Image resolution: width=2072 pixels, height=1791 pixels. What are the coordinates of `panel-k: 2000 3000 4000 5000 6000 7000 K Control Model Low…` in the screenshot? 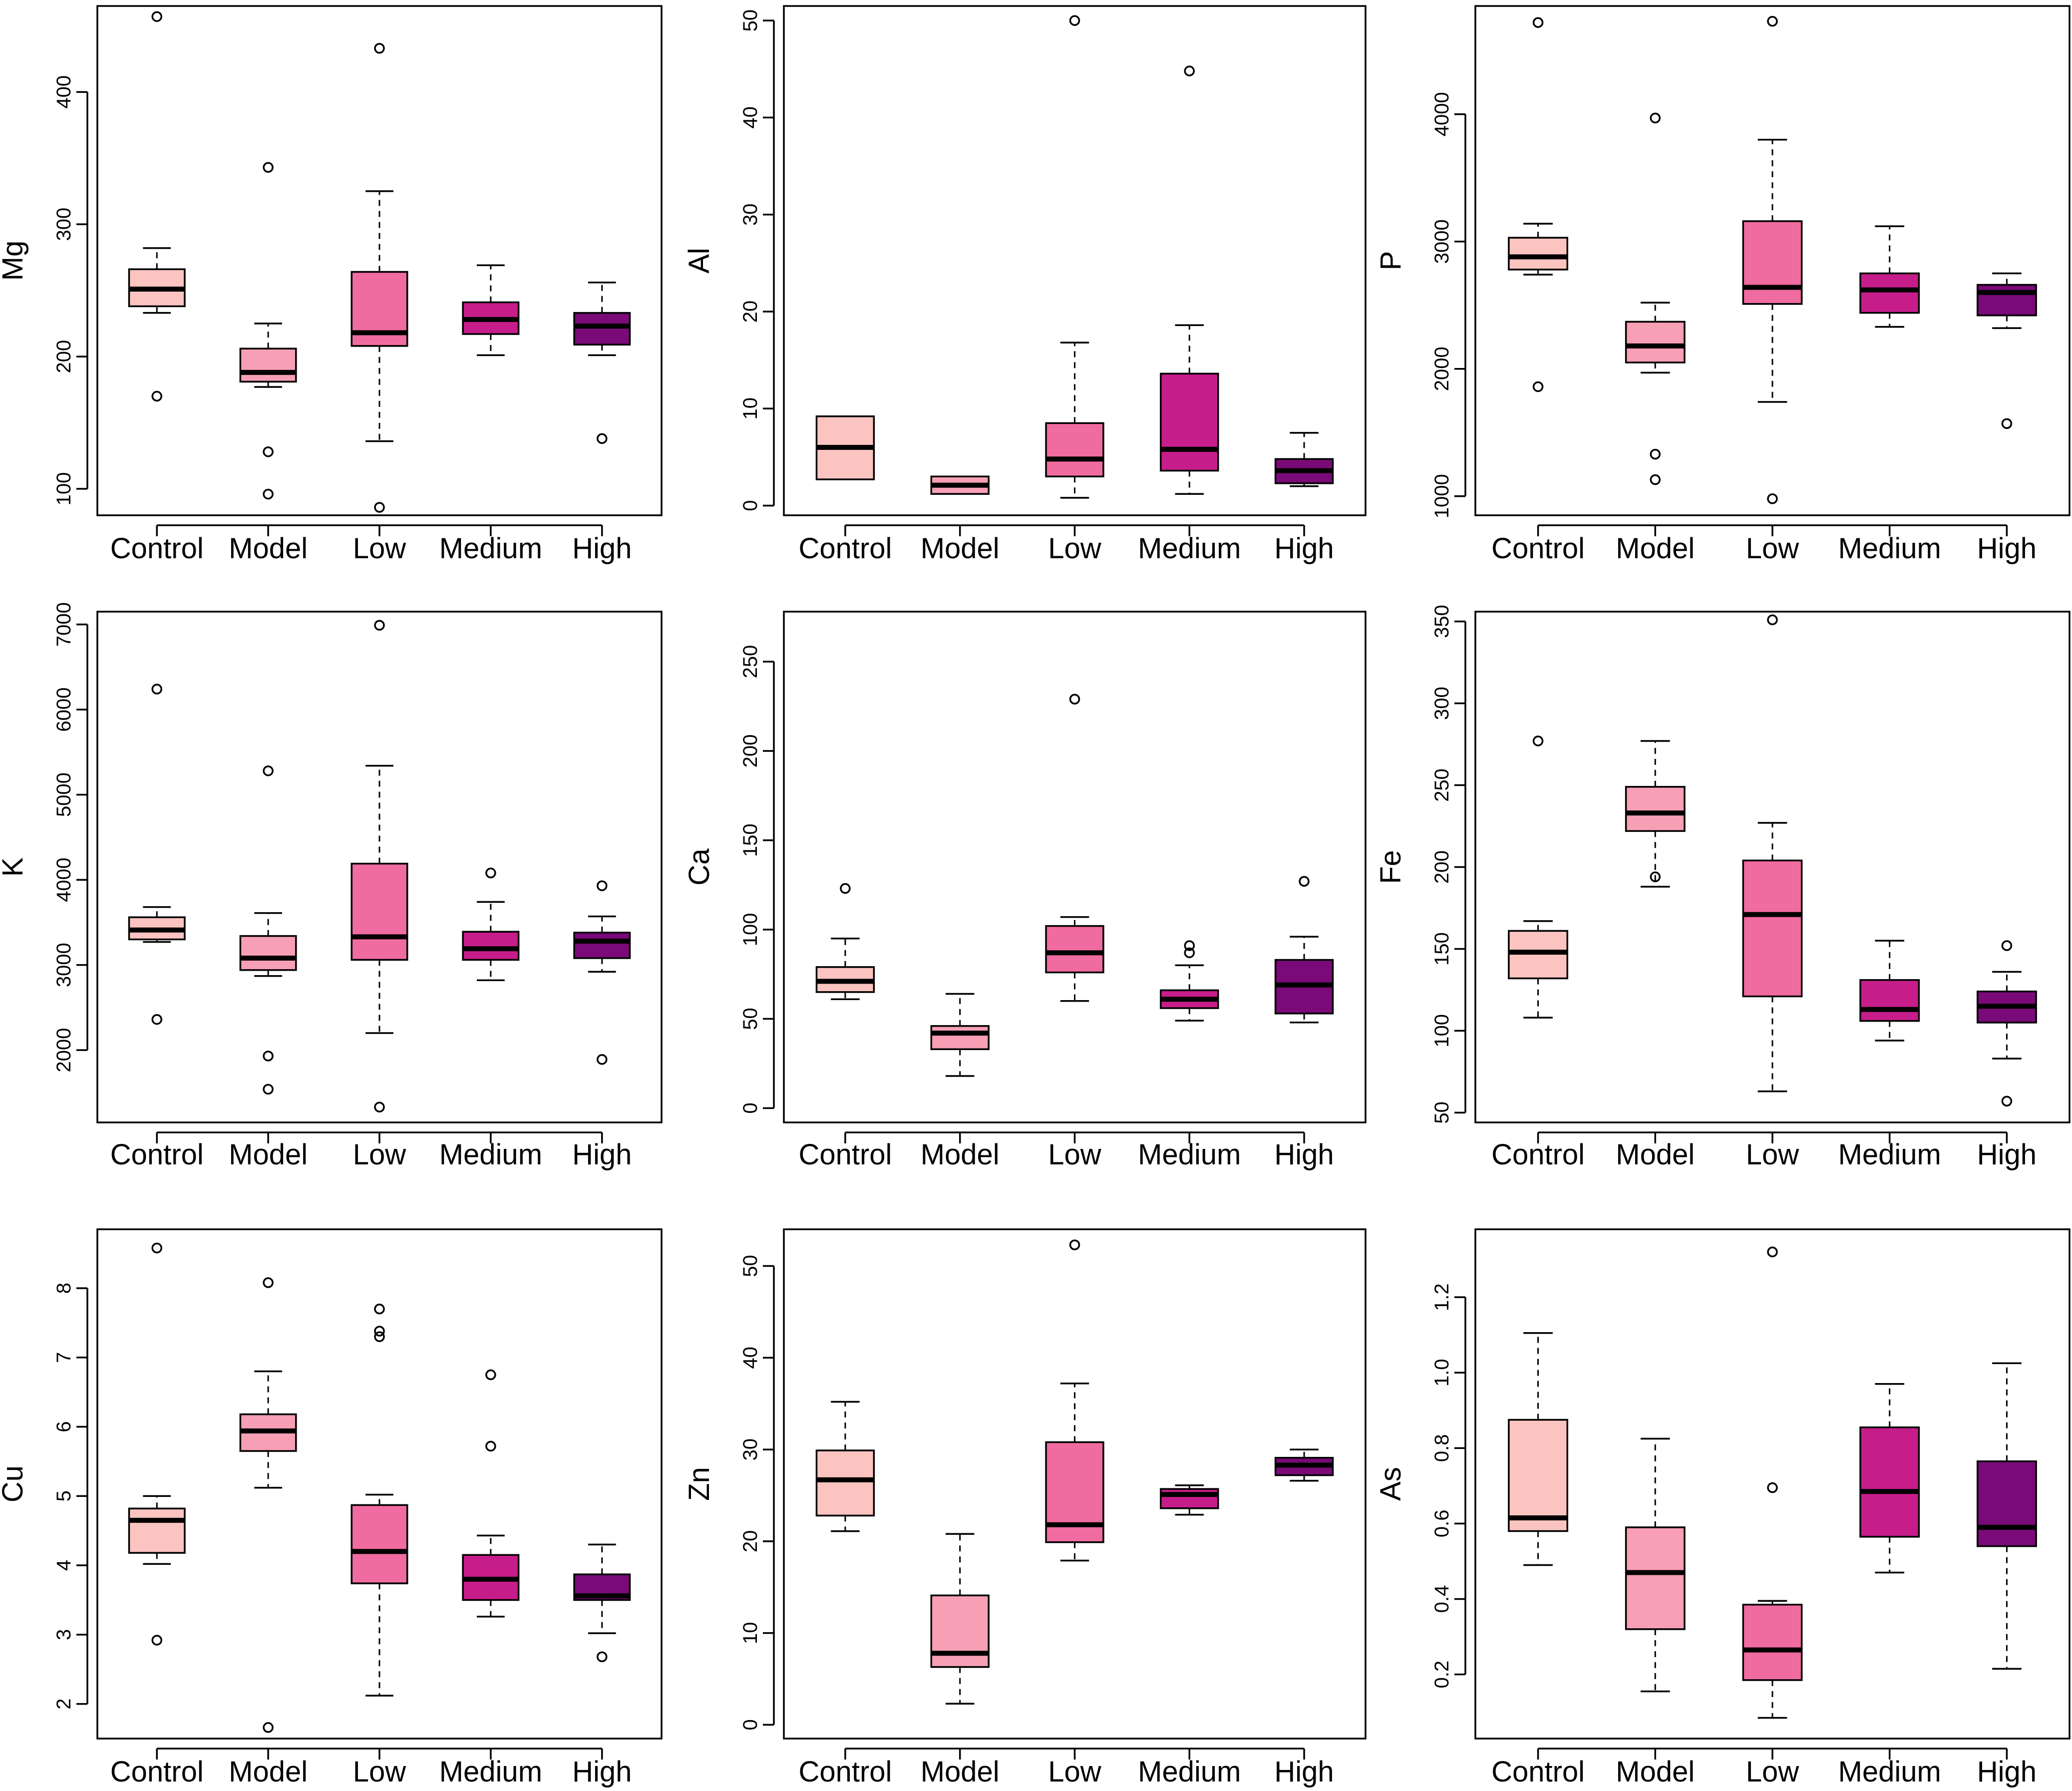 It's located at (331, 886).